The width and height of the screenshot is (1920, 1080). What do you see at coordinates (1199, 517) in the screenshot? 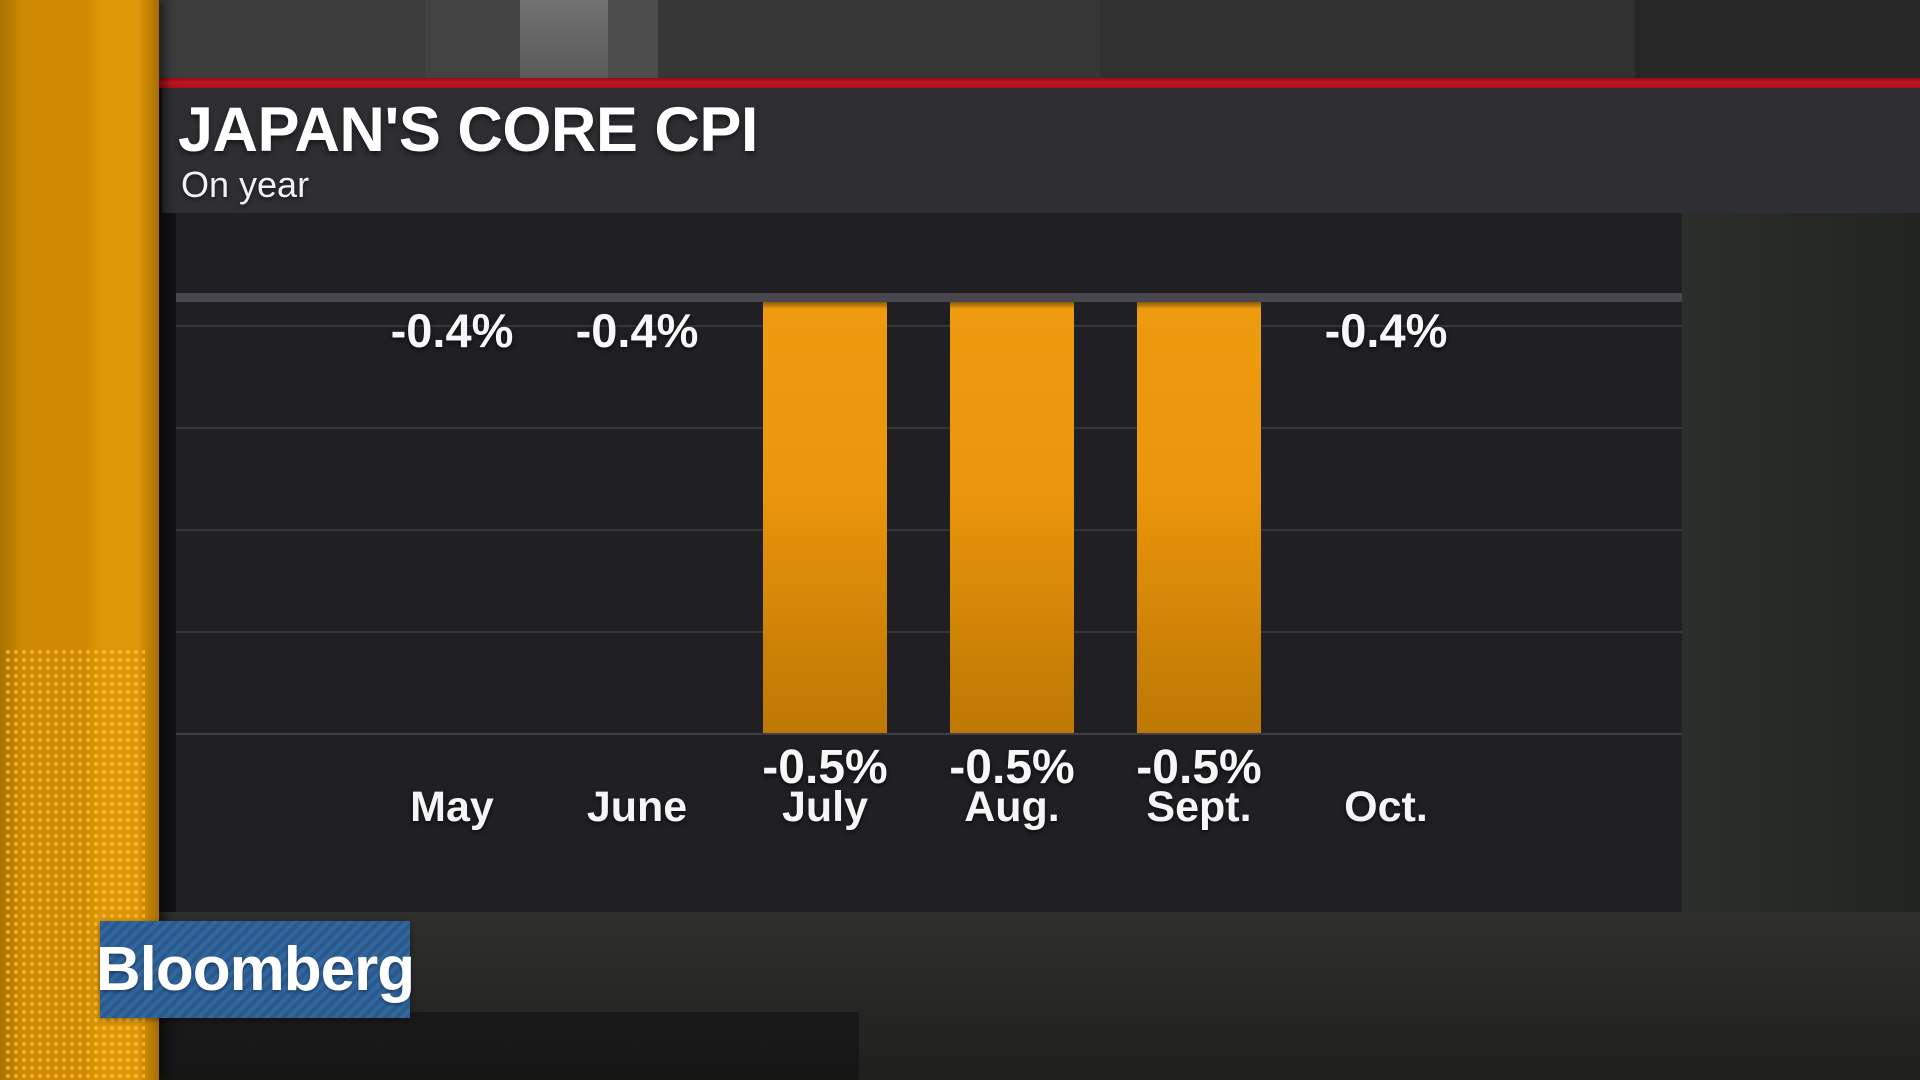
I see `bar-sept` at bounding box center [1199, 517].